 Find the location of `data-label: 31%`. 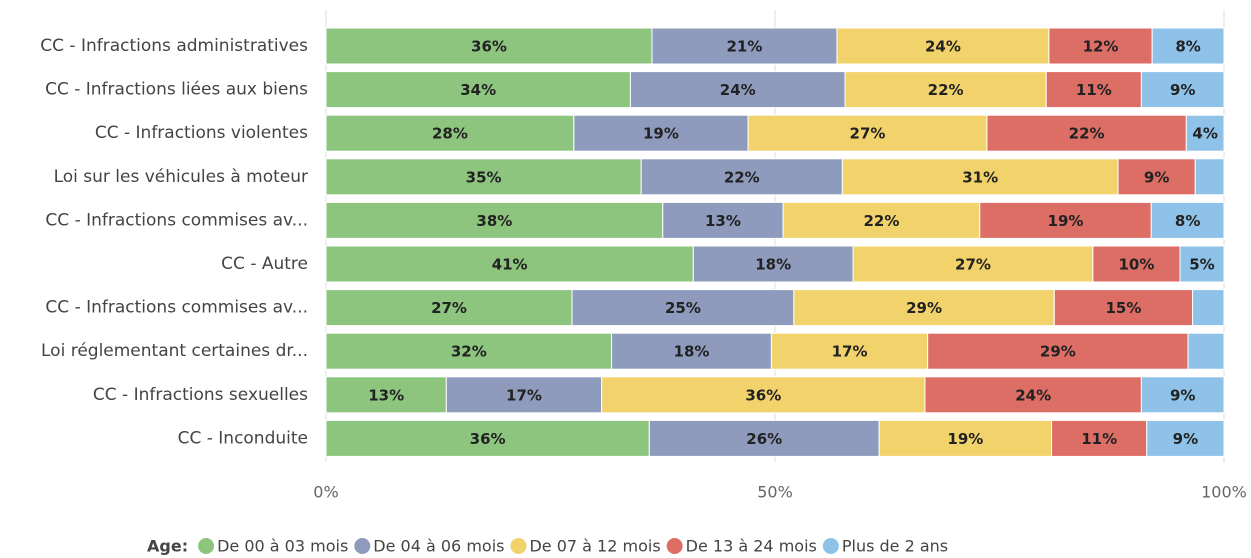

data-label: 31% is located at coordinates (980, 177).